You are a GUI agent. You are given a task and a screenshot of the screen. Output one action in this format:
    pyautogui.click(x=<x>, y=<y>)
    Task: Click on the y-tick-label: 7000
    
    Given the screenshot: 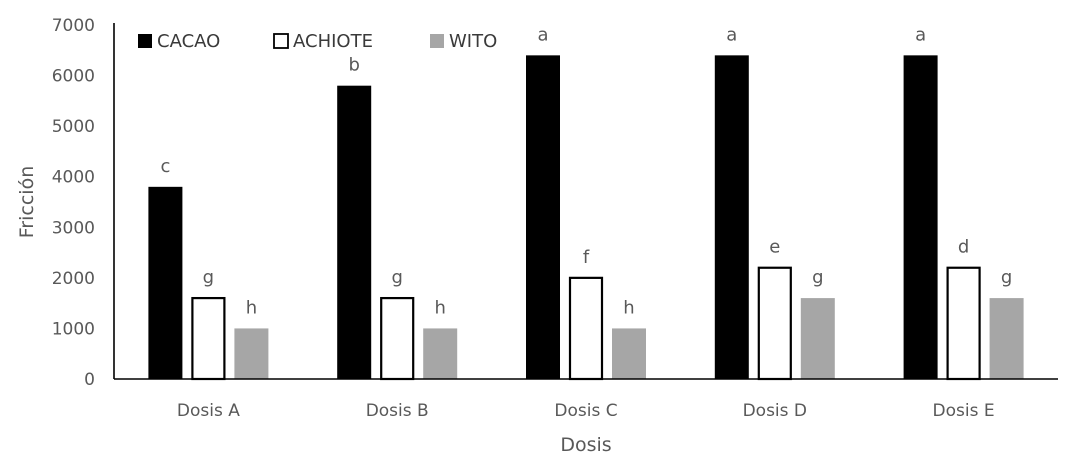 What is the action you would take?
    pyautogui.click(x=73, y=26)
    